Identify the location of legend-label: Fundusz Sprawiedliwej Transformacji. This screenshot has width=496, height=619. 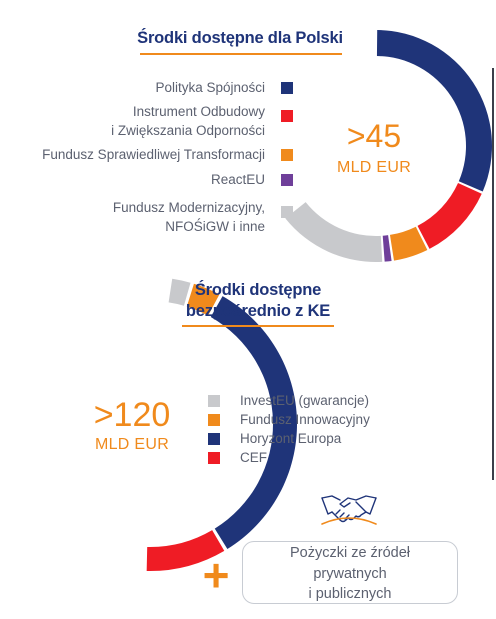
(153, 154).